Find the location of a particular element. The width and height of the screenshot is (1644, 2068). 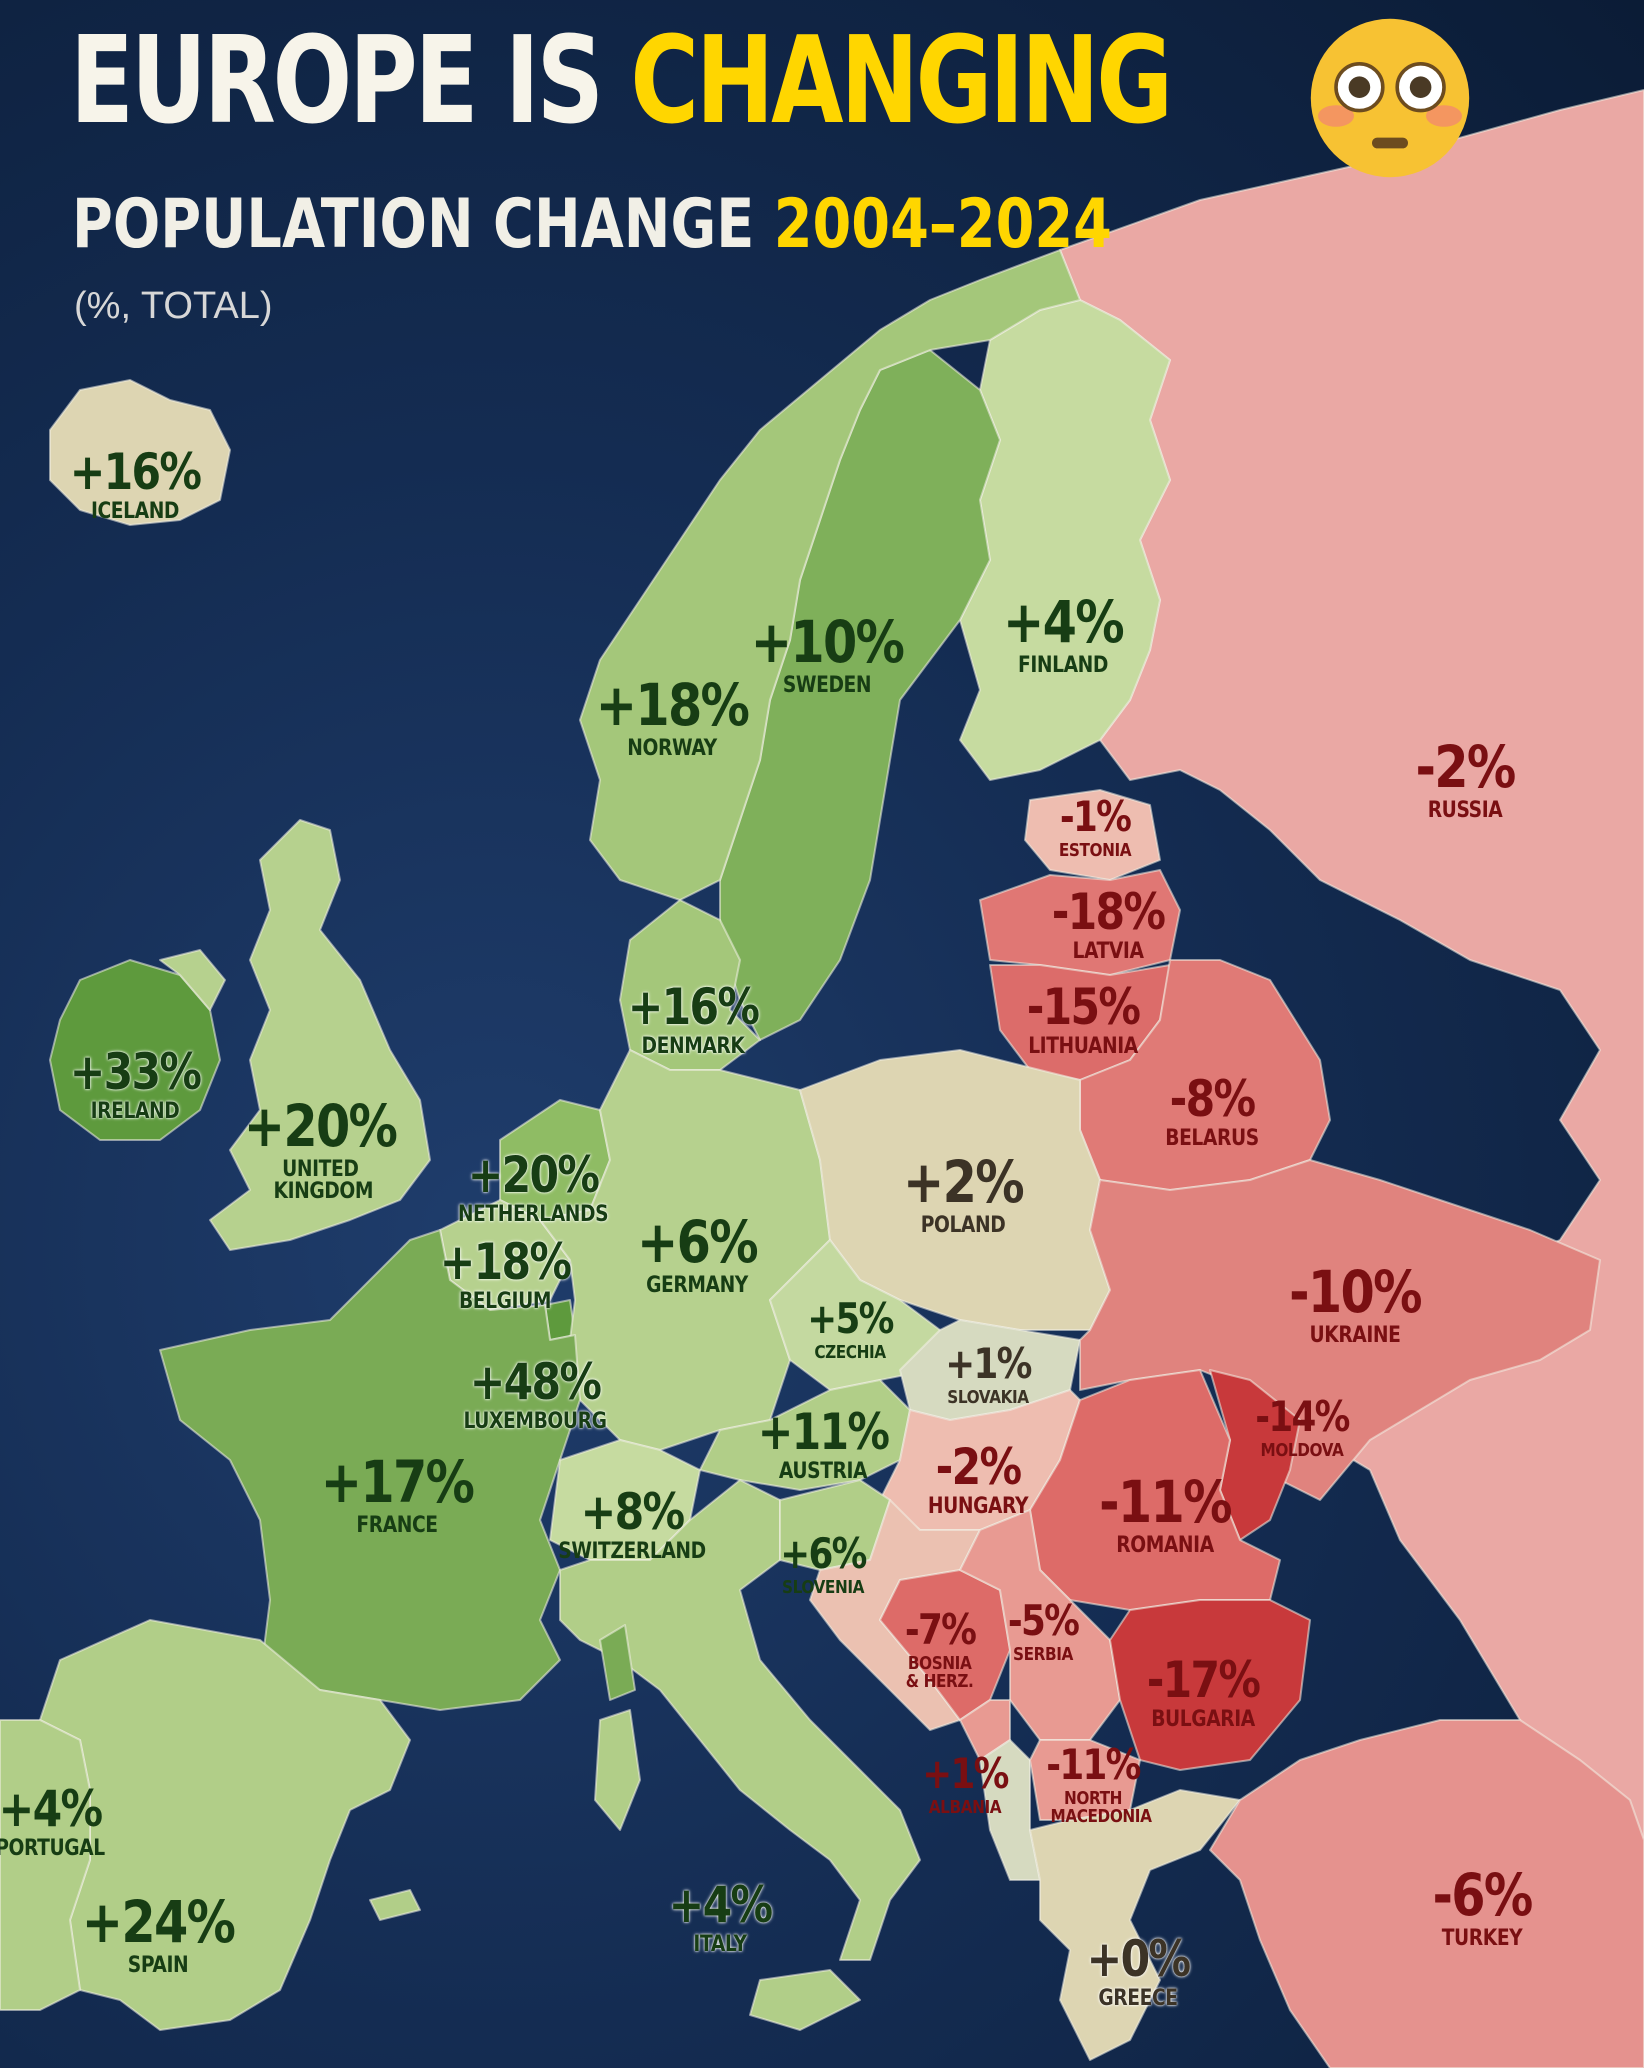

label-austria: +11% AUSTRIA is located at coordinates (823, 1445).